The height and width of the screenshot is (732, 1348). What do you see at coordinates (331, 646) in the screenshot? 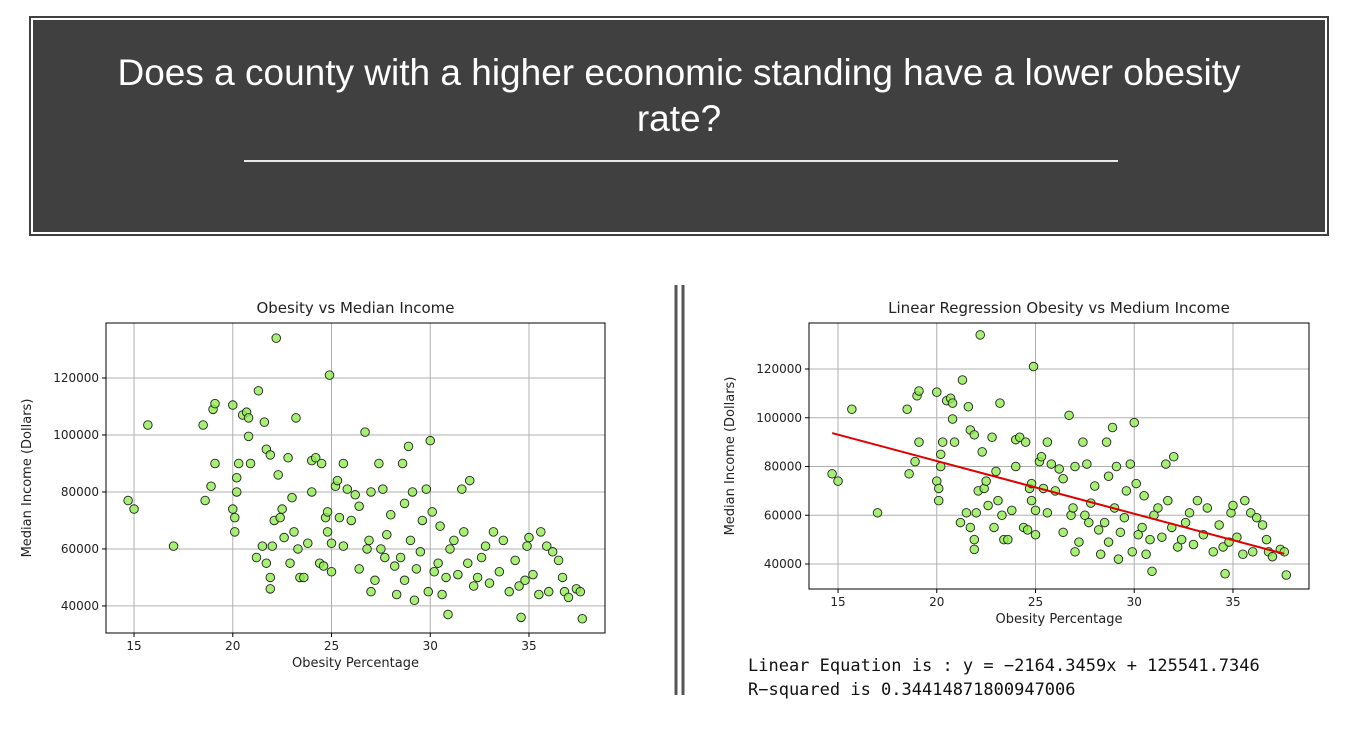
I see `x-tick-label: 25` at bounding box center [331, 646].